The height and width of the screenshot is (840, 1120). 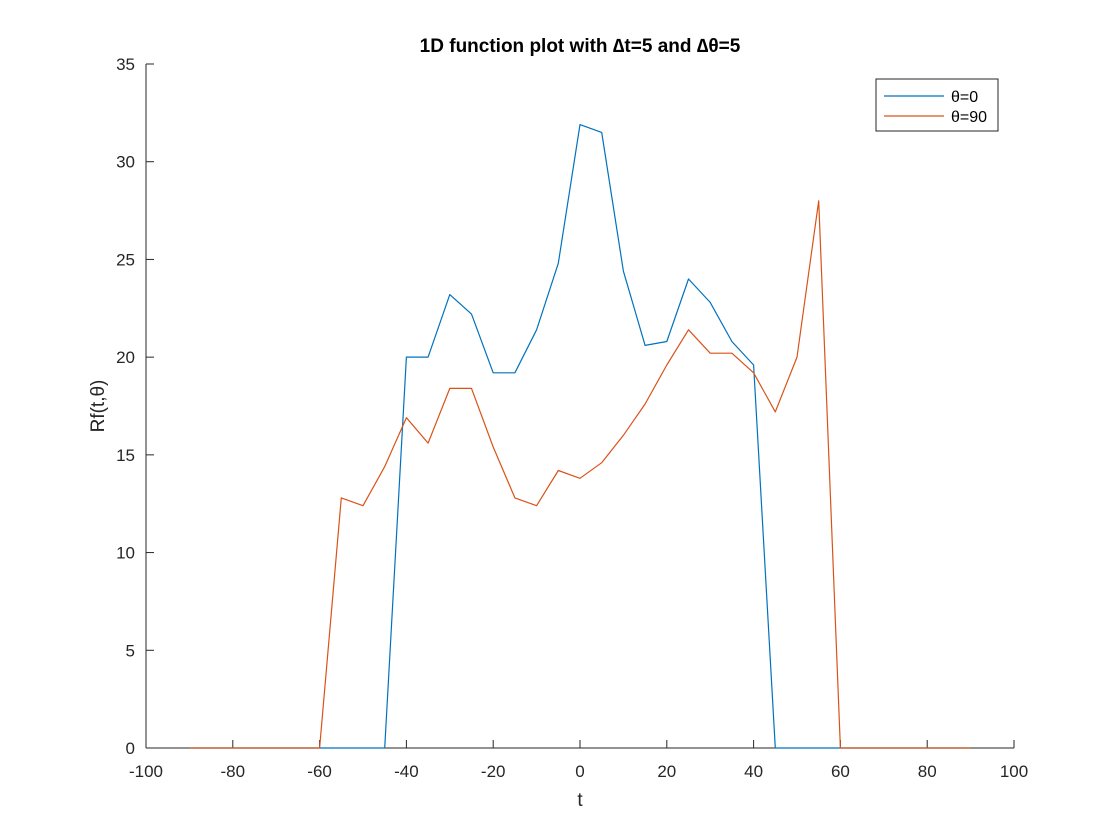 What do you see at coordinates (964, 97) in the screenshot?
I see `legend-label: θ=0` at bounding box center [964, 97].